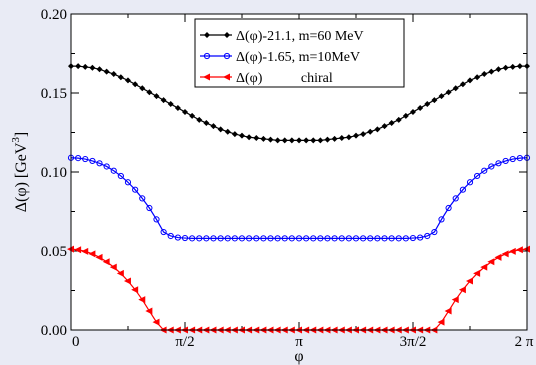 This screenshot has height=365, width=536. I want to click on x-tick-label: 3π/2, so click(413, 342).